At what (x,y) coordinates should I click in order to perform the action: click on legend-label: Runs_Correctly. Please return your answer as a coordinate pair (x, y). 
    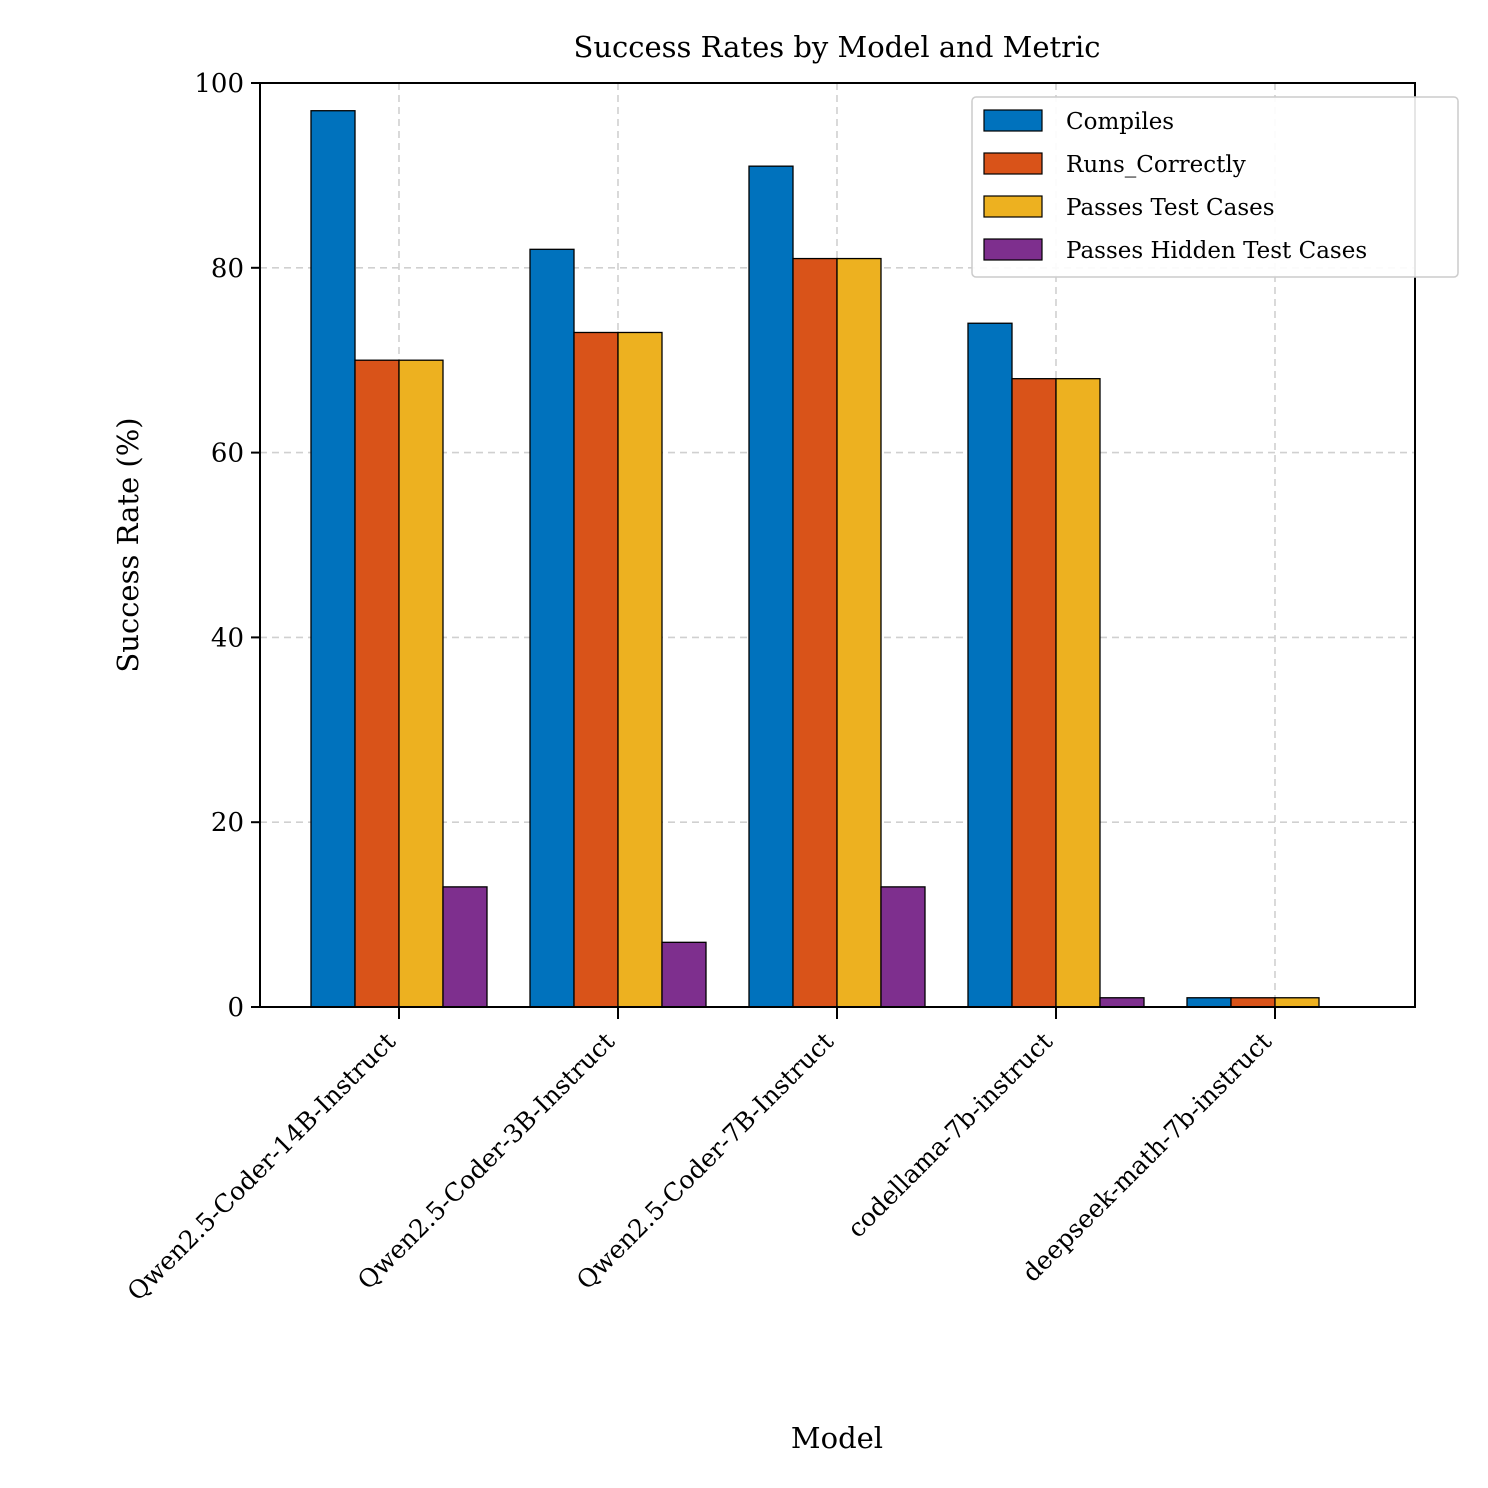
    Looking at the image, I should click on (1156, 165).